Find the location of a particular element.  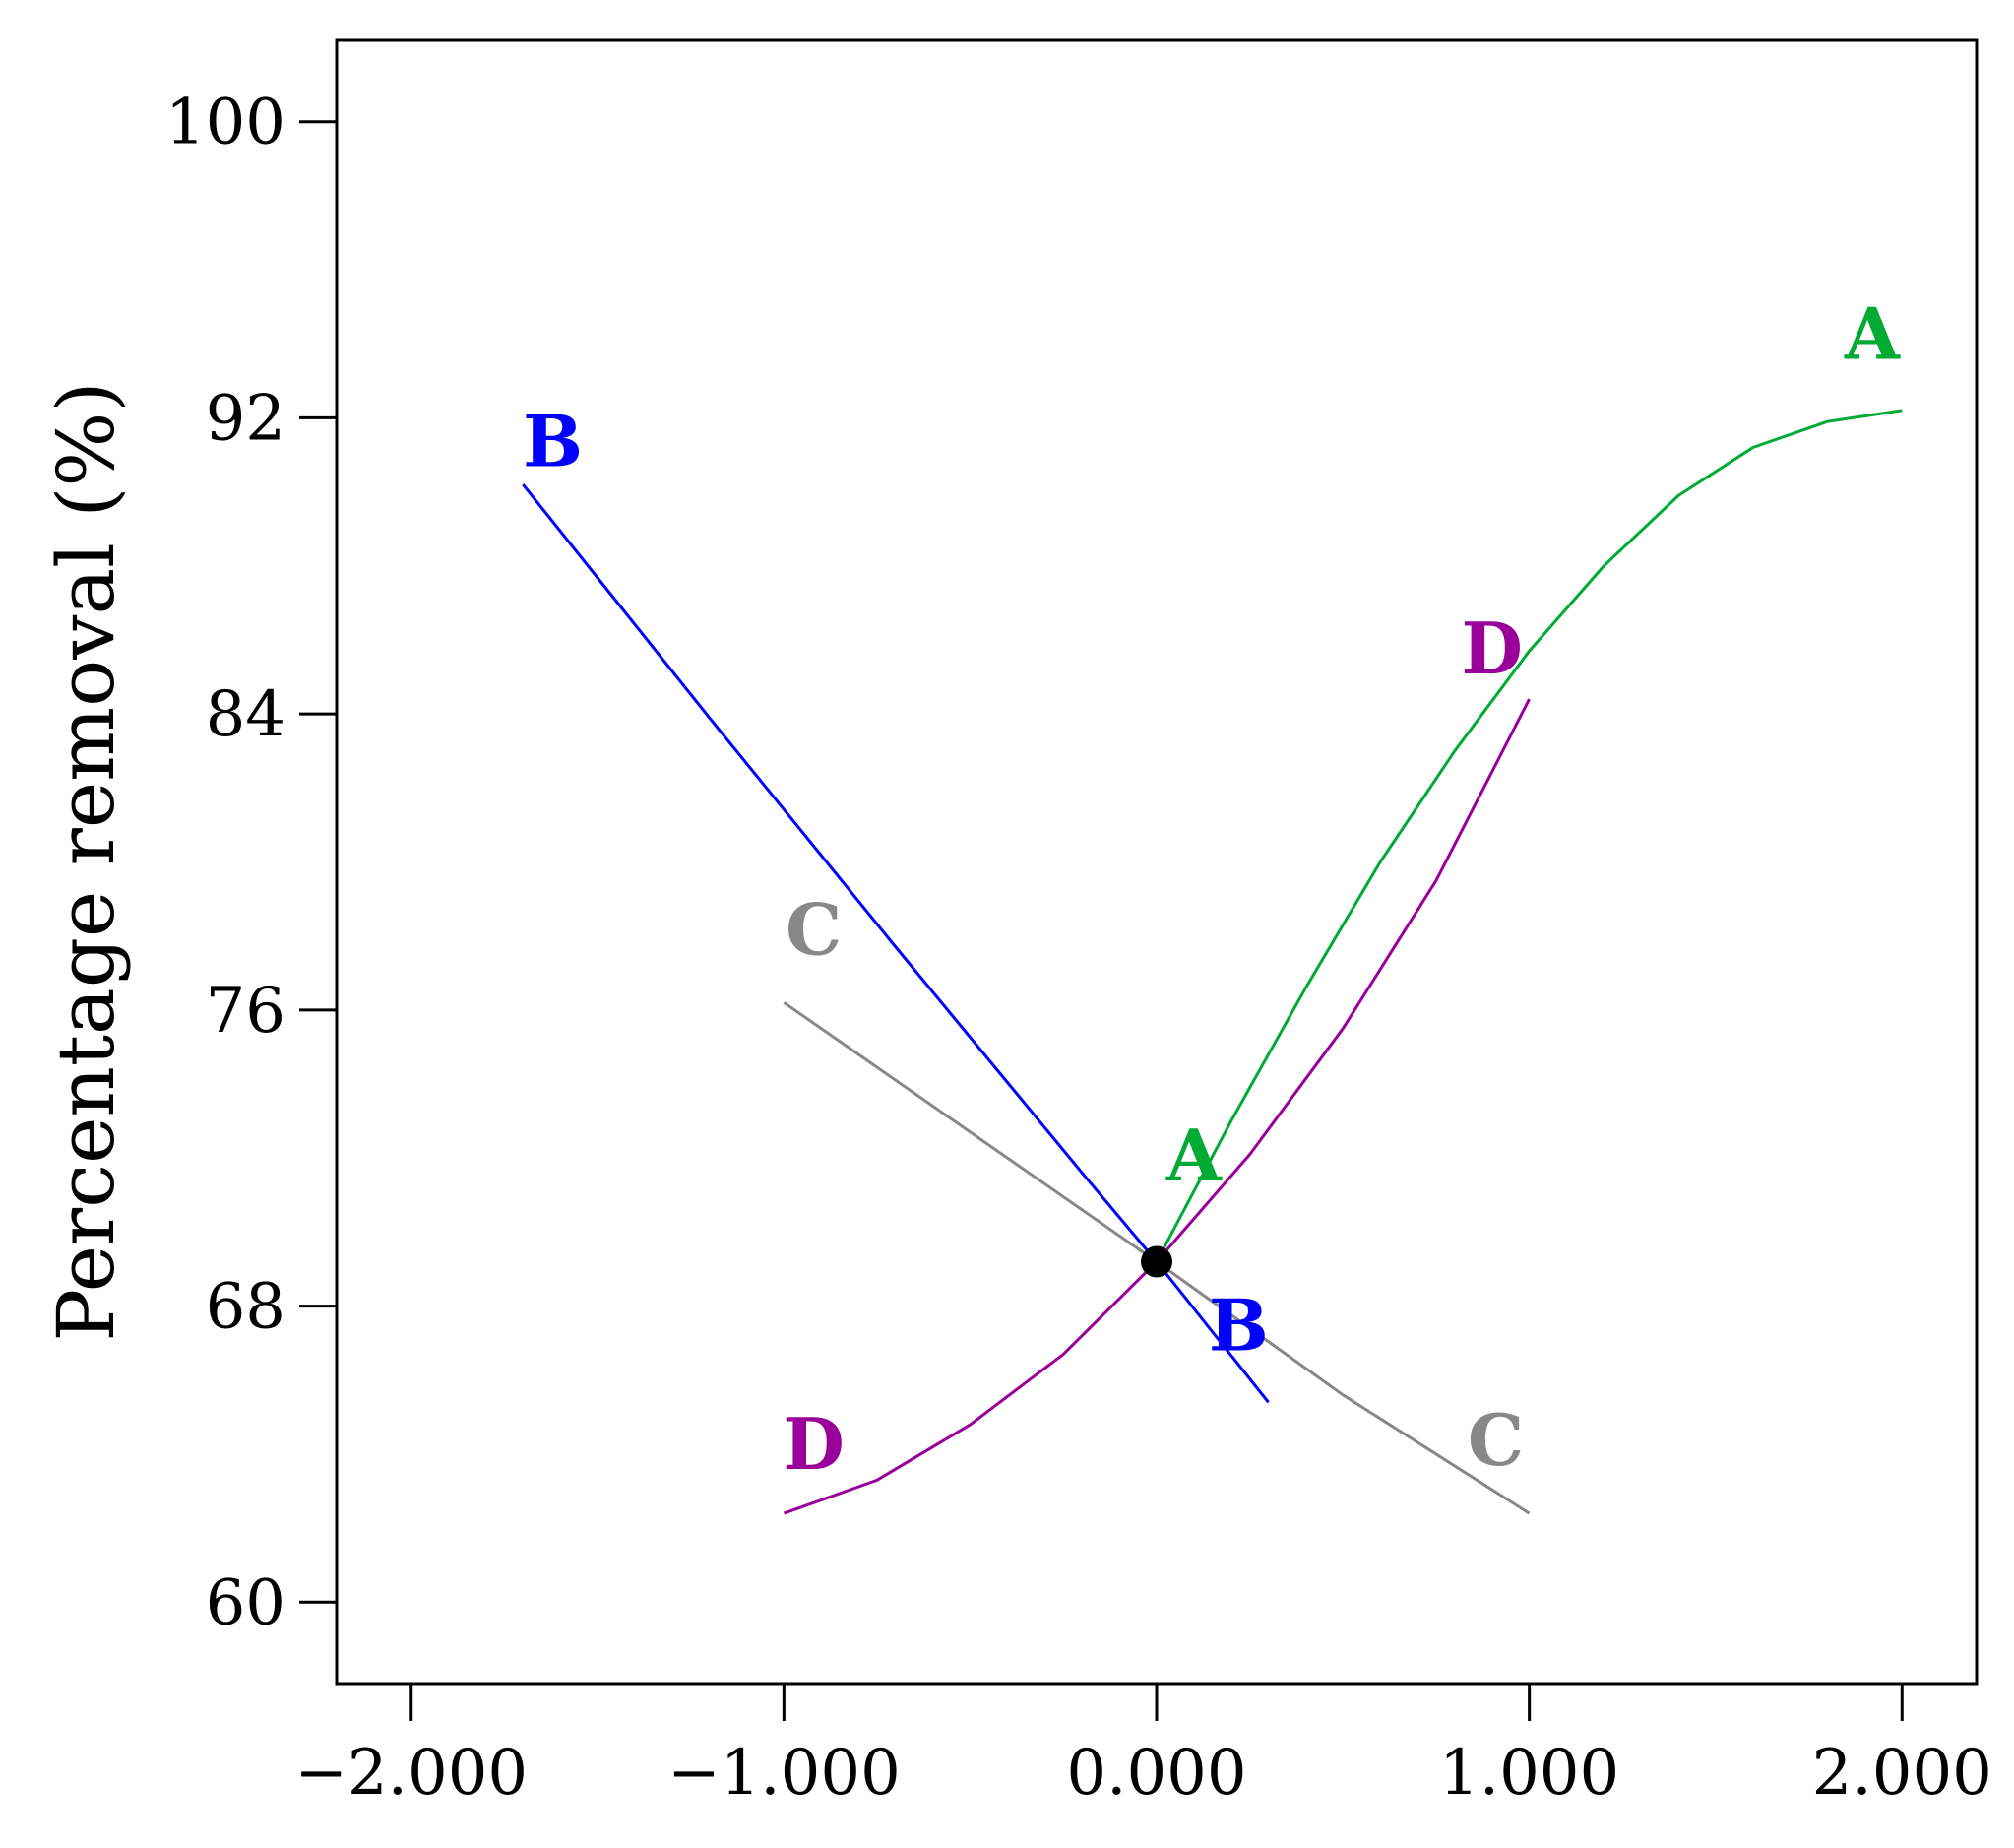

y-tick-label: 76 is located at coordinates (245, 1012).